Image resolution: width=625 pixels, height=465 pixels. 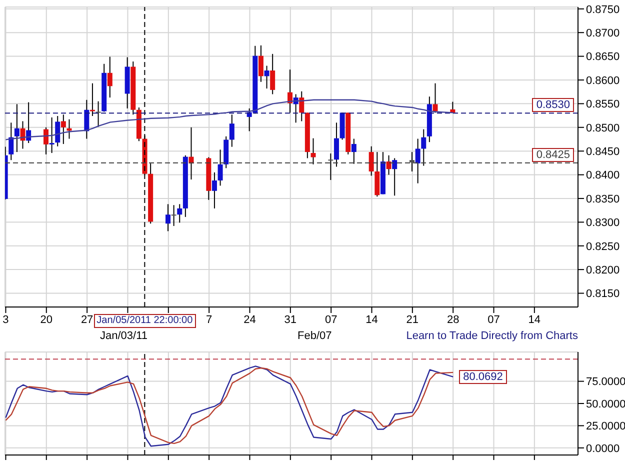 I want to click on ref-line-label: 0.8425, so click(x=553, y=155).